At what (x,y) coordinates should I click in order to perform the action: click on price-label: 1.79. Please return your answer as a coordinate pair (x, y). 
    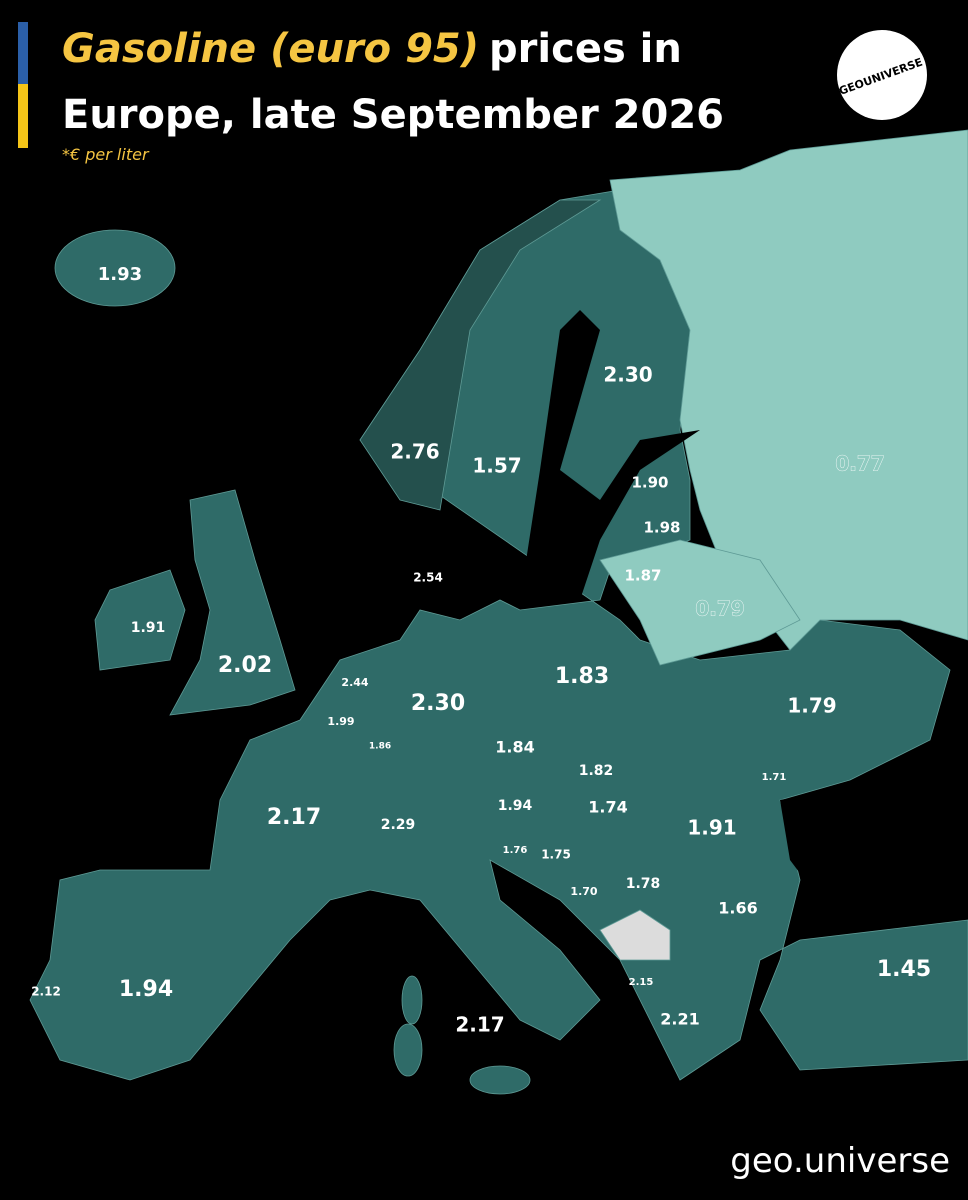
    Looking at the image, I should click on (811, 706).